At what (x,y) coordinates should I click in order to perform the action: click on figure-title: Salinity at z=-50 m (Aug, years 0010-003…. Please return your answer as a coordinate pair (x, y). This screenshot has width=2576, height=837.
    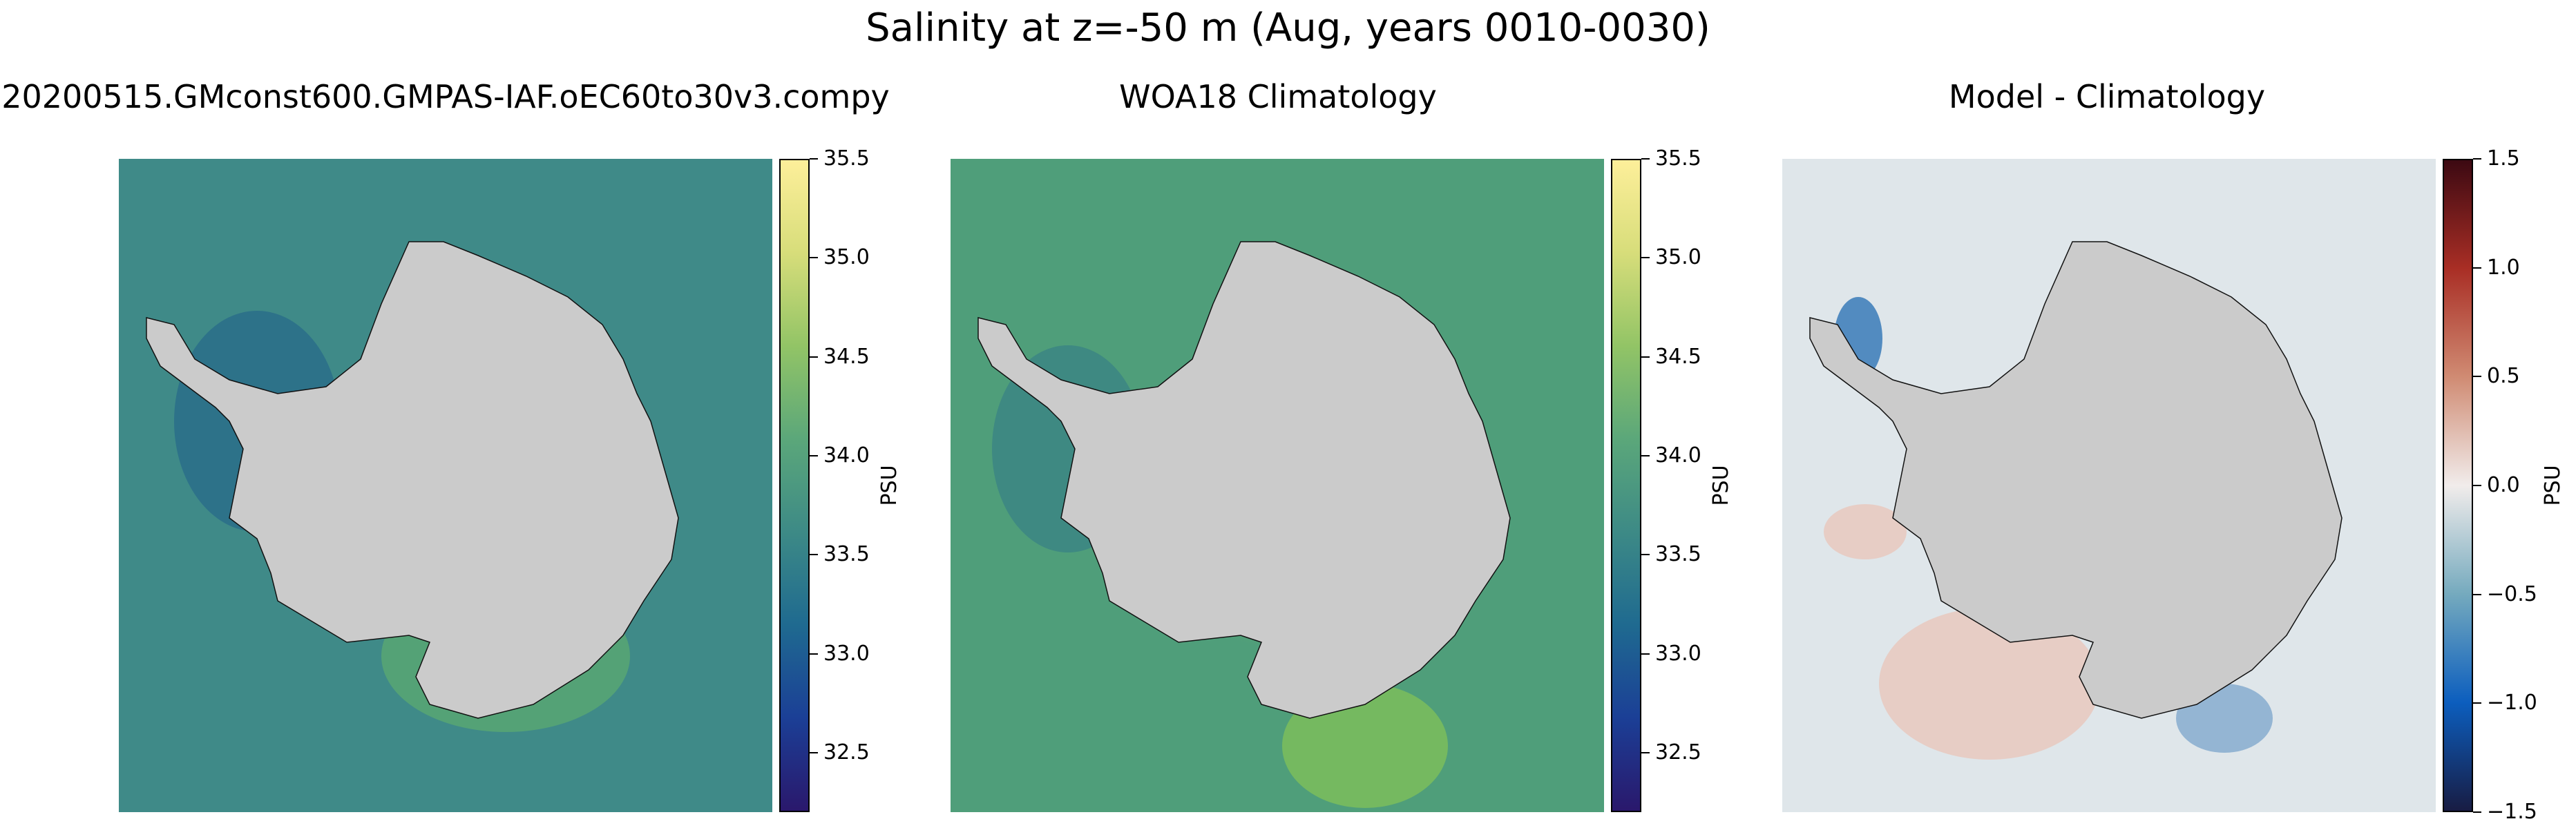
    Looking at the image, I should click on (1288, 28).